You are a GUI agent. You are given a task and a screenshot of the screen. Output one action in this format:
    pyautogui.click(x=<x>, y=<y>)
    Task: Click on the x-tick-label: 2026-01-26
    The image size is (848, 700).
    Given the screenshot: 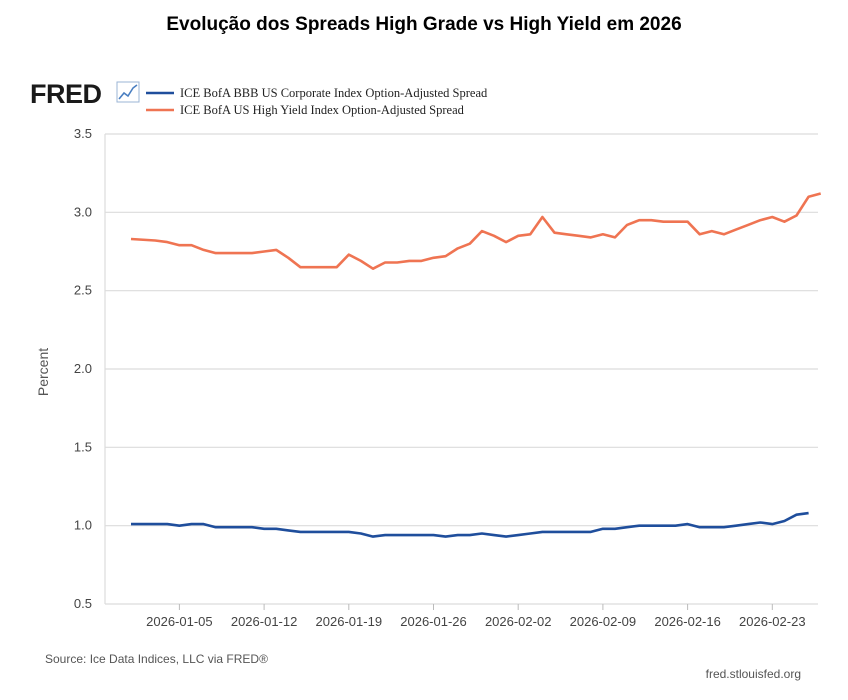 What is the action you would take?
    pyautogui.click(x=433, y=621)
    